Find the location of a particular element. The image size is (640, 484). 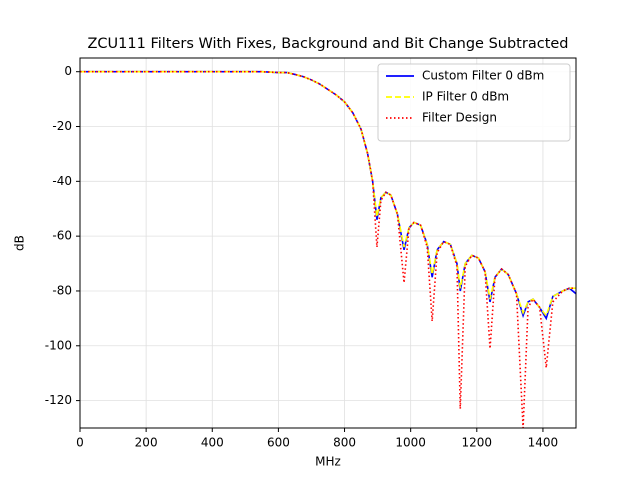

x-tick-label: 1000 is located at coordinates (410, 443).